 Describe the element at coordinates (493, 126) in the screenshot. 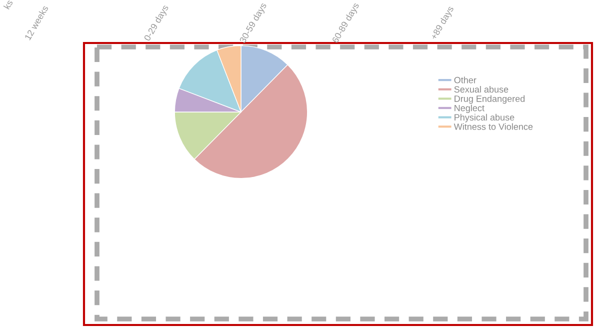

I see `legend-label: Witness to Violence` at that location.